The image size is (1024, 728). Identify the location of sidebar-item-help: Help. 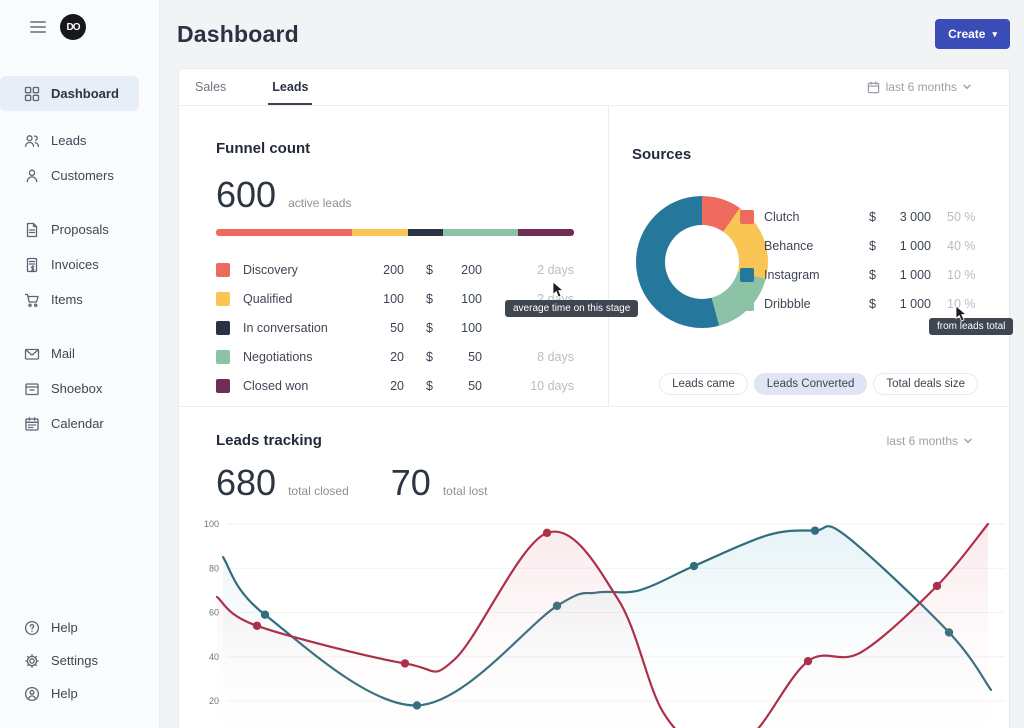
(69, 627).